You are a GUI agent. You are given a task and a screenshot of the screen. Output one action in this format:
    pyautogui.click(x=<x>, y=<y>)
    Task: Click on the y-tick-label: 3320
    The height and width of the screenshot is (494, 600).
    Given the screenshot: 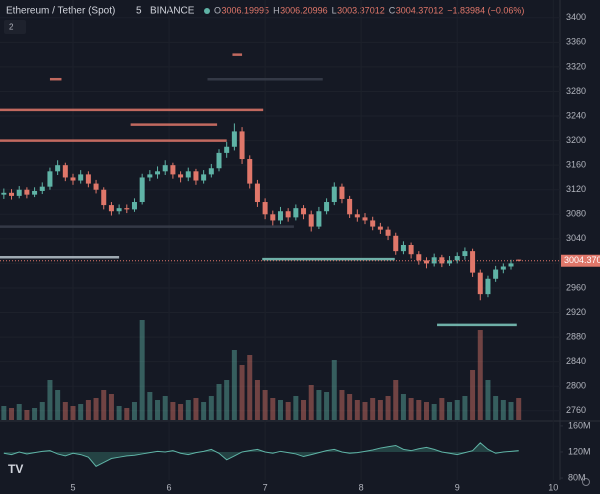 What is the action you would take?
    pyautogui.click(x=576, y=66)
    